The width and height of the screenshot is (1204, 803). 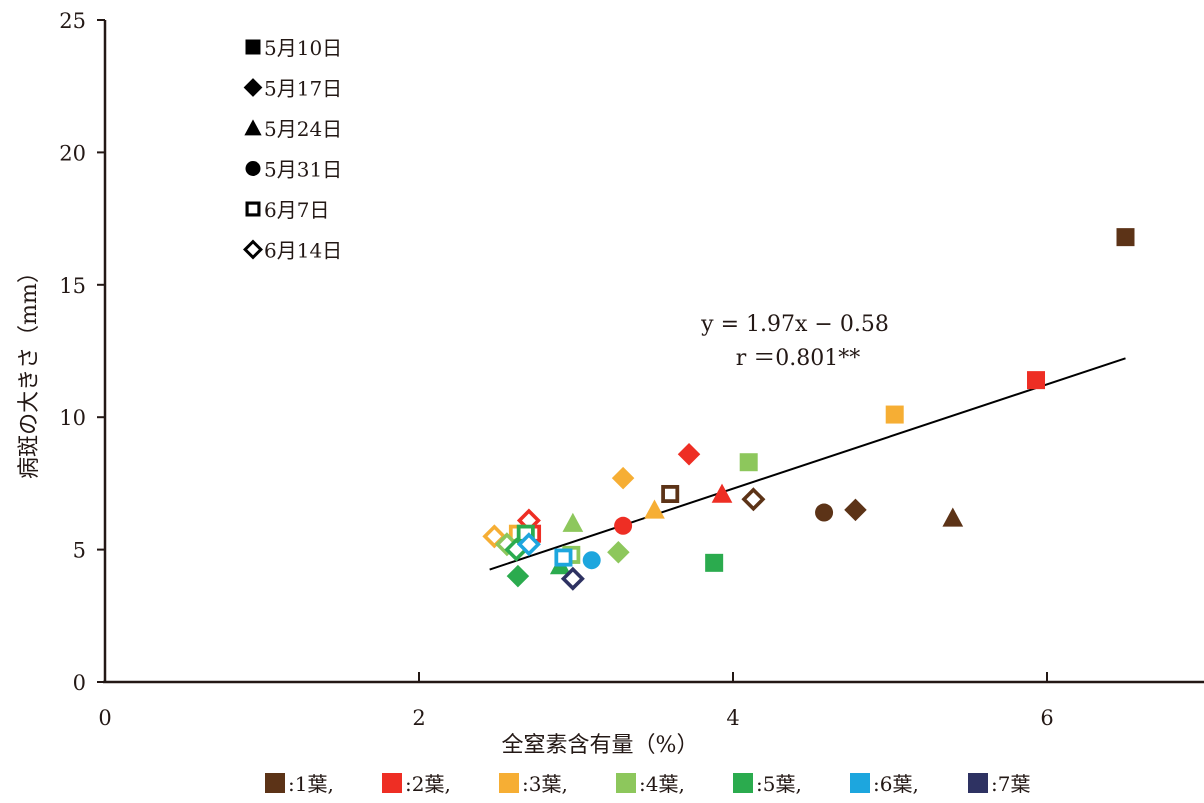 What do you see at coordinates (732, 718) in the screenshot?
I see `x-tick-label: 4` at bounding box center [732, 718].